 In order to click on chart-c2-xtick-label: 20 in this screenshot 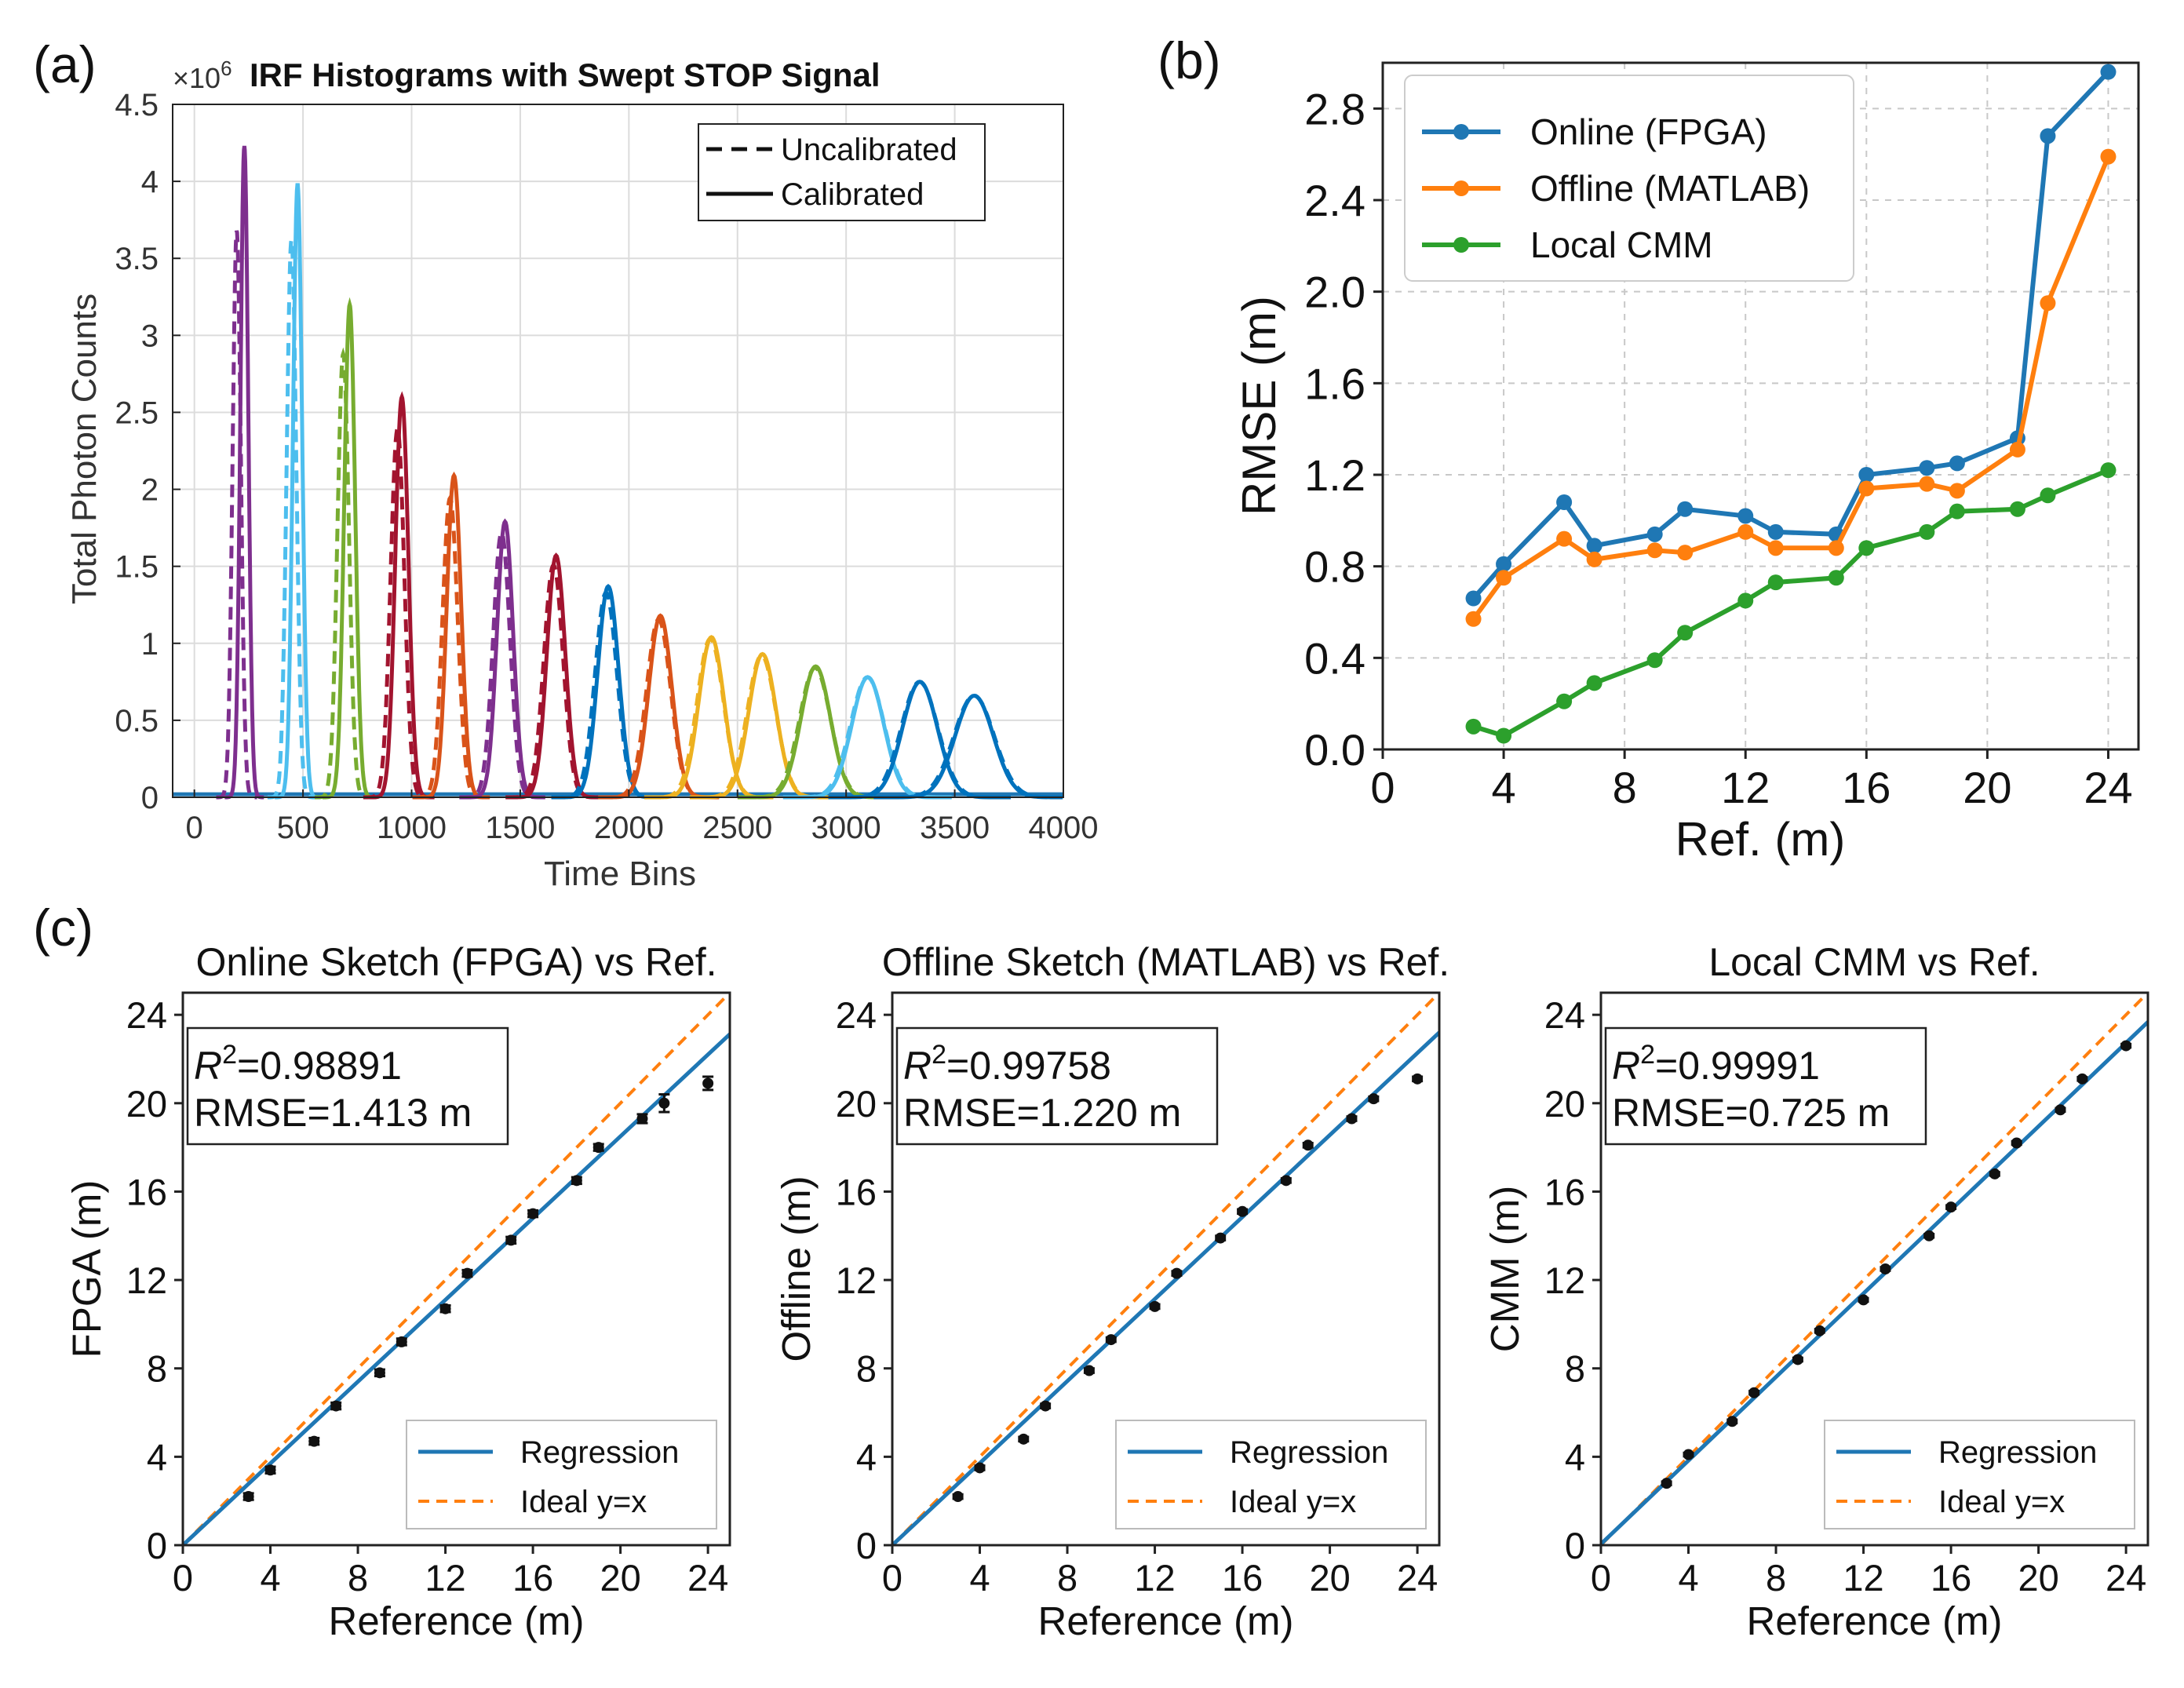, I will do `click(1329, 1578)`.